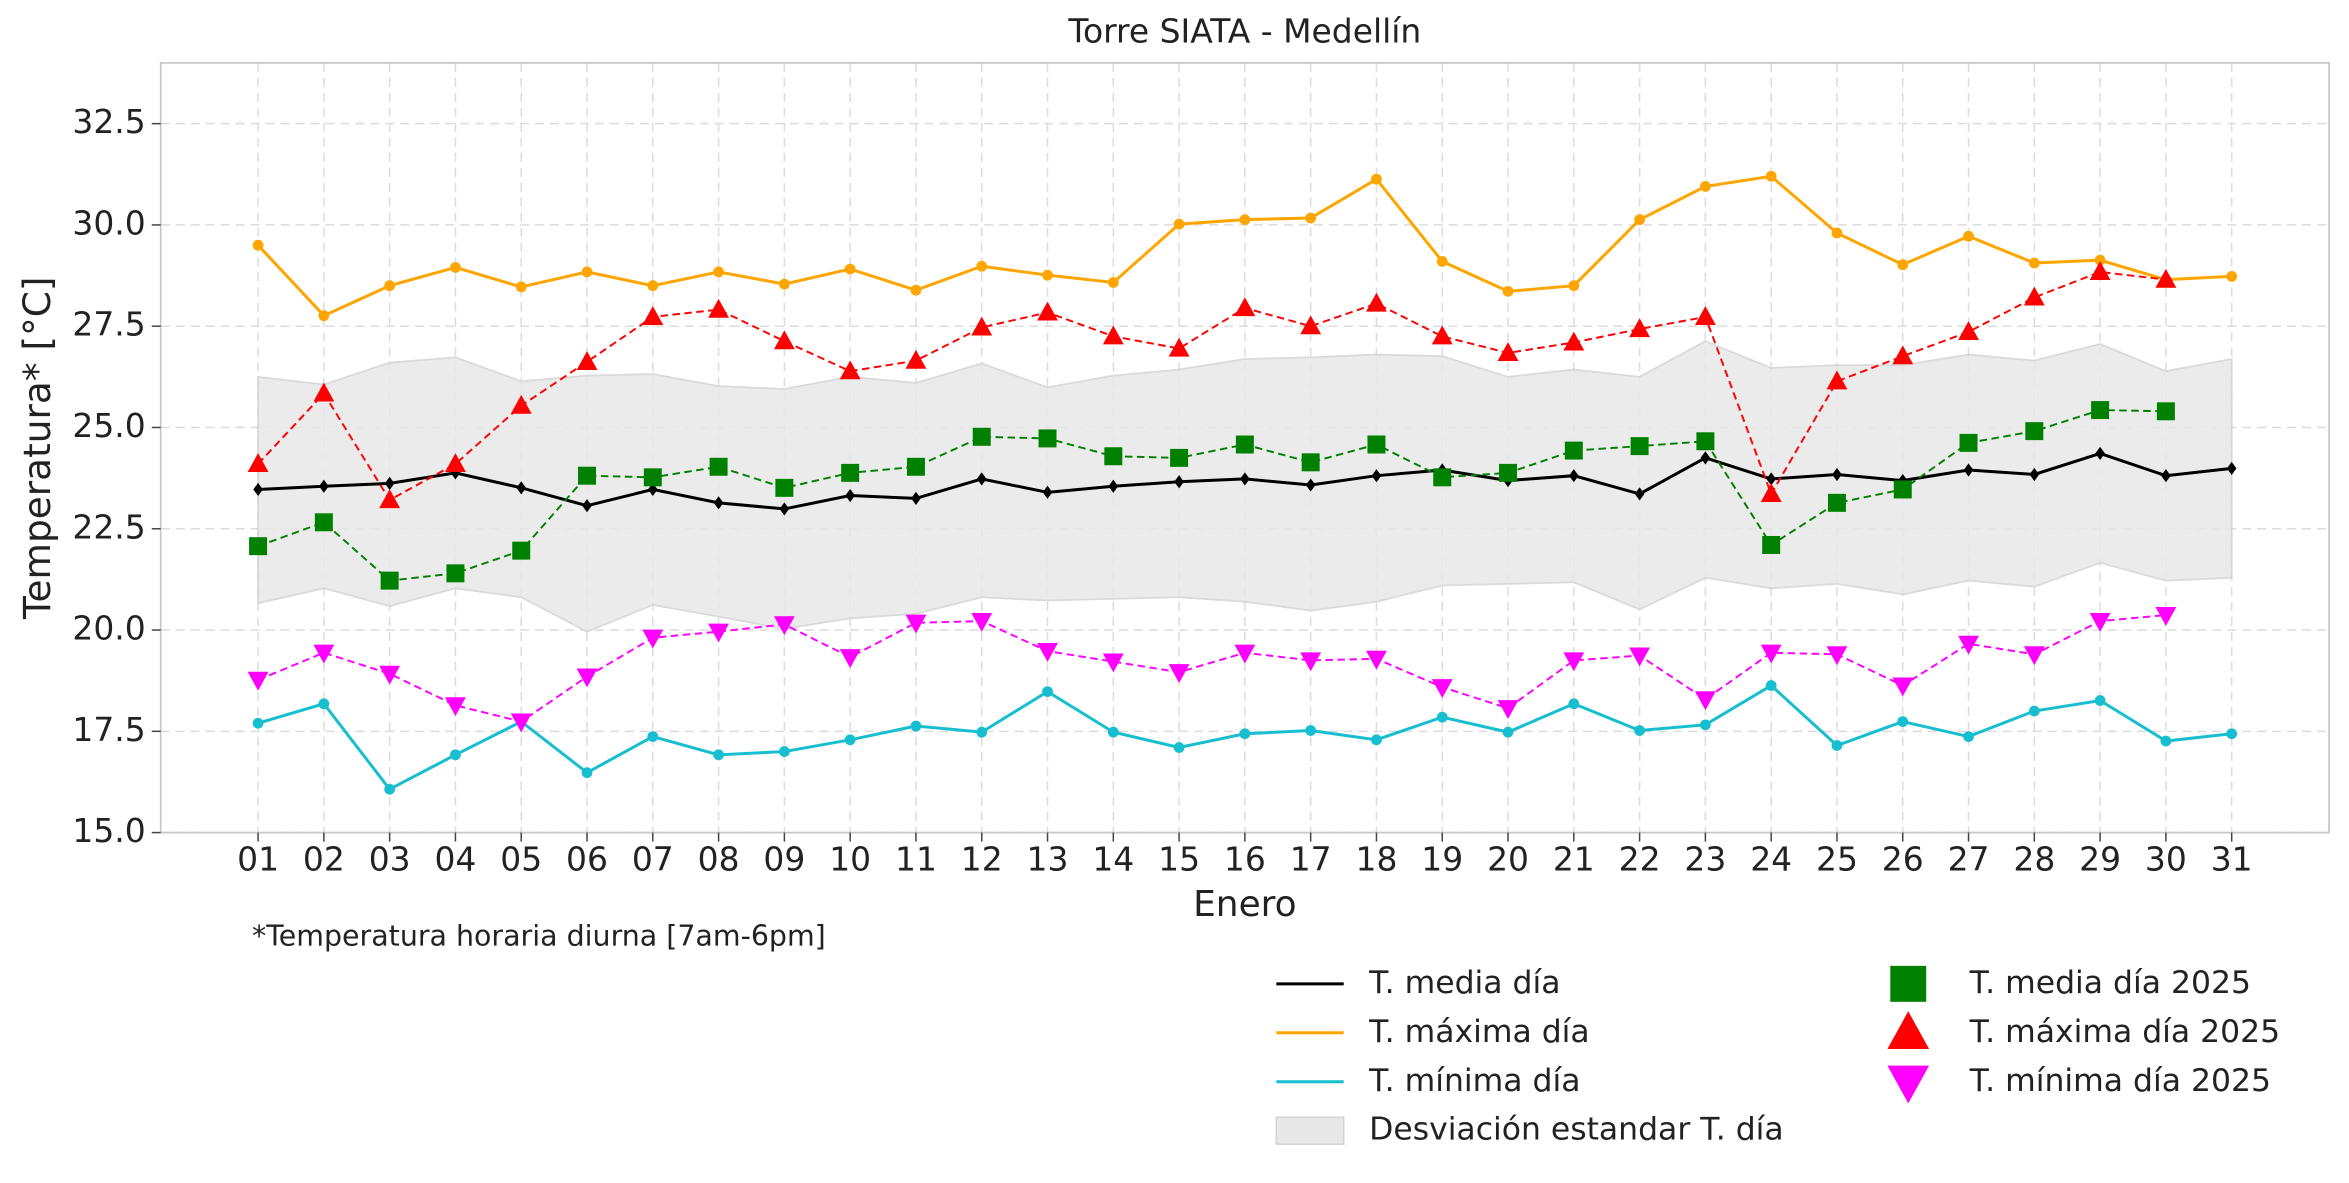 This screenshot has height=1183, width=2349. What do you see at coordinates (1211, 668) in the screenshot?
I see `series-line` at bounding box center [1211, 668].